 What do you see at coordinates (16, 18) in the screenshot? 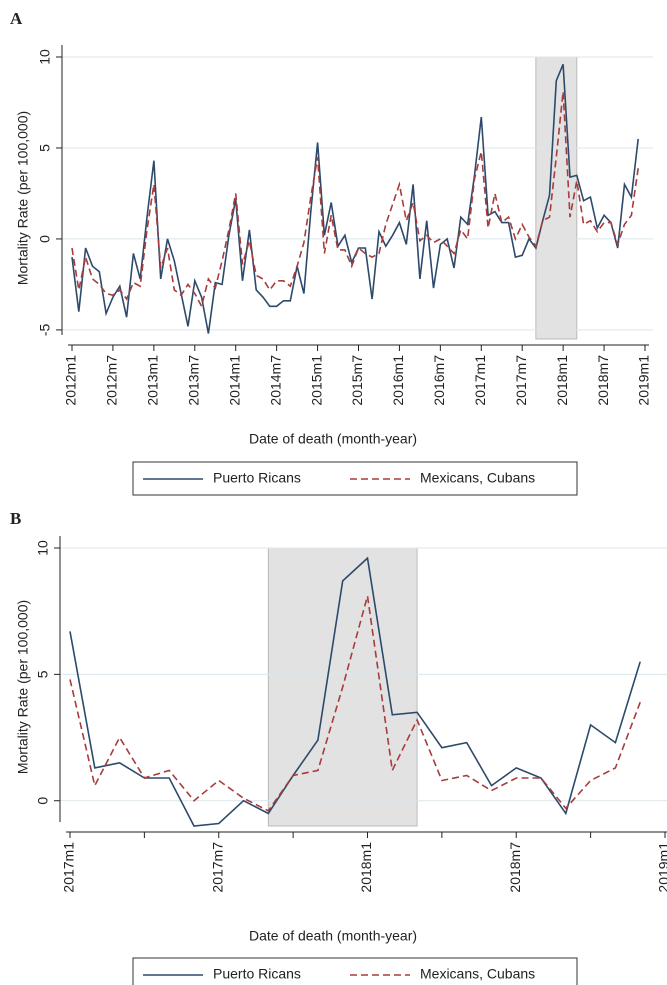
I see `panel-label: A` at bounding box center [16, 18].